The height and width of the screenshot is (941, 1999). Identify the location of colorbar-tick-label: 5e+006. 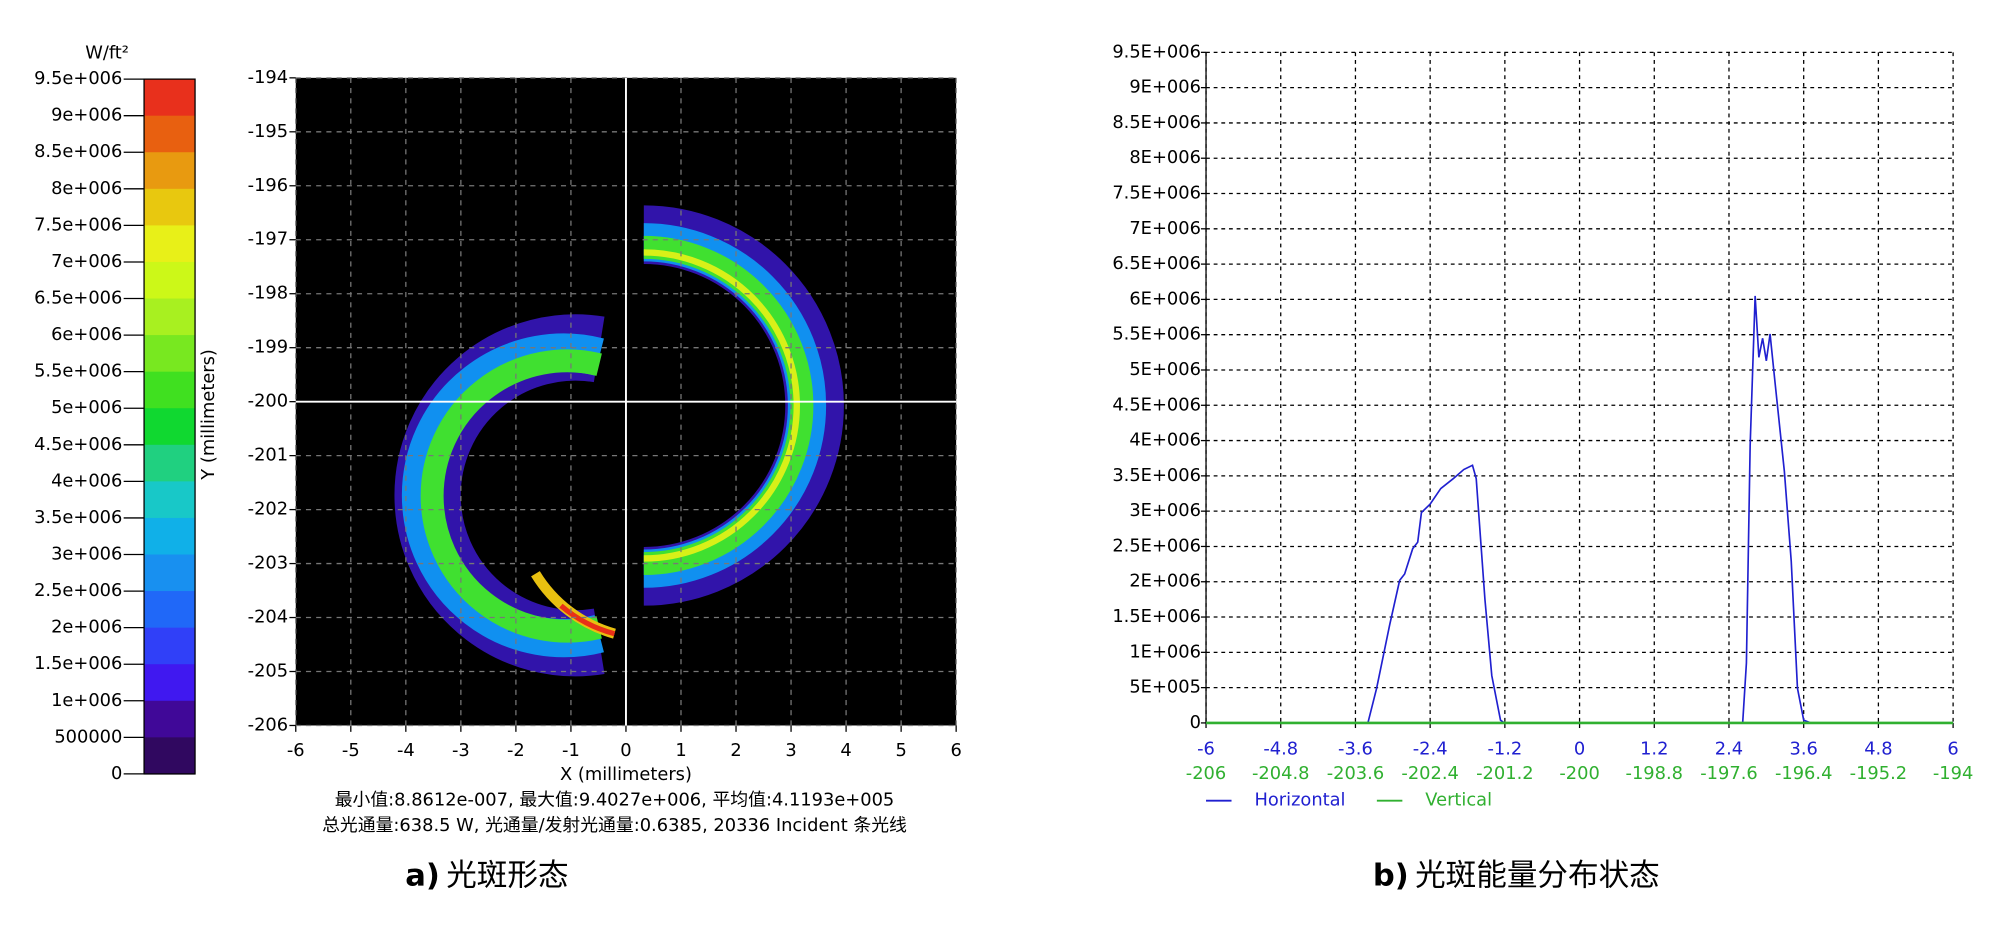
(86, 407).